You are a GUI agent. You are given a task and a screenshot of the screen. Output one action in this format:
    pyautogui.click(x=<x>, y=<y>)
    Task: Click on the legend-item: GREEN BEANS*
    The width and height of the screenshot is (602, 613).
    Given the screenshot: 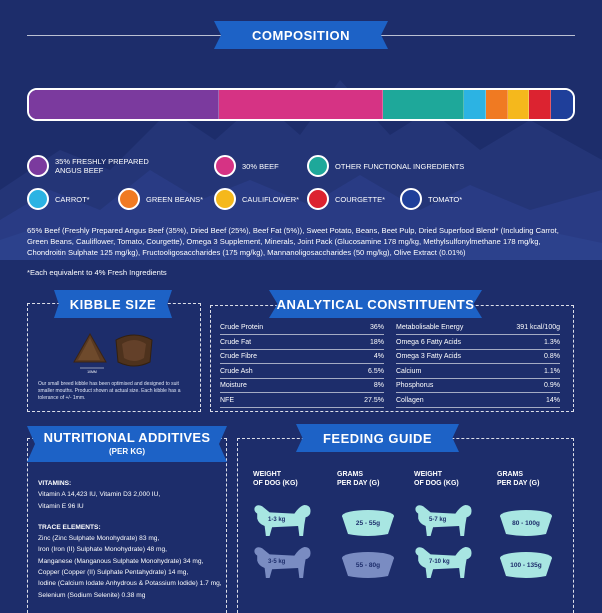 What is the action you would take?
    pyautogui.click(x=160, y=199)
    